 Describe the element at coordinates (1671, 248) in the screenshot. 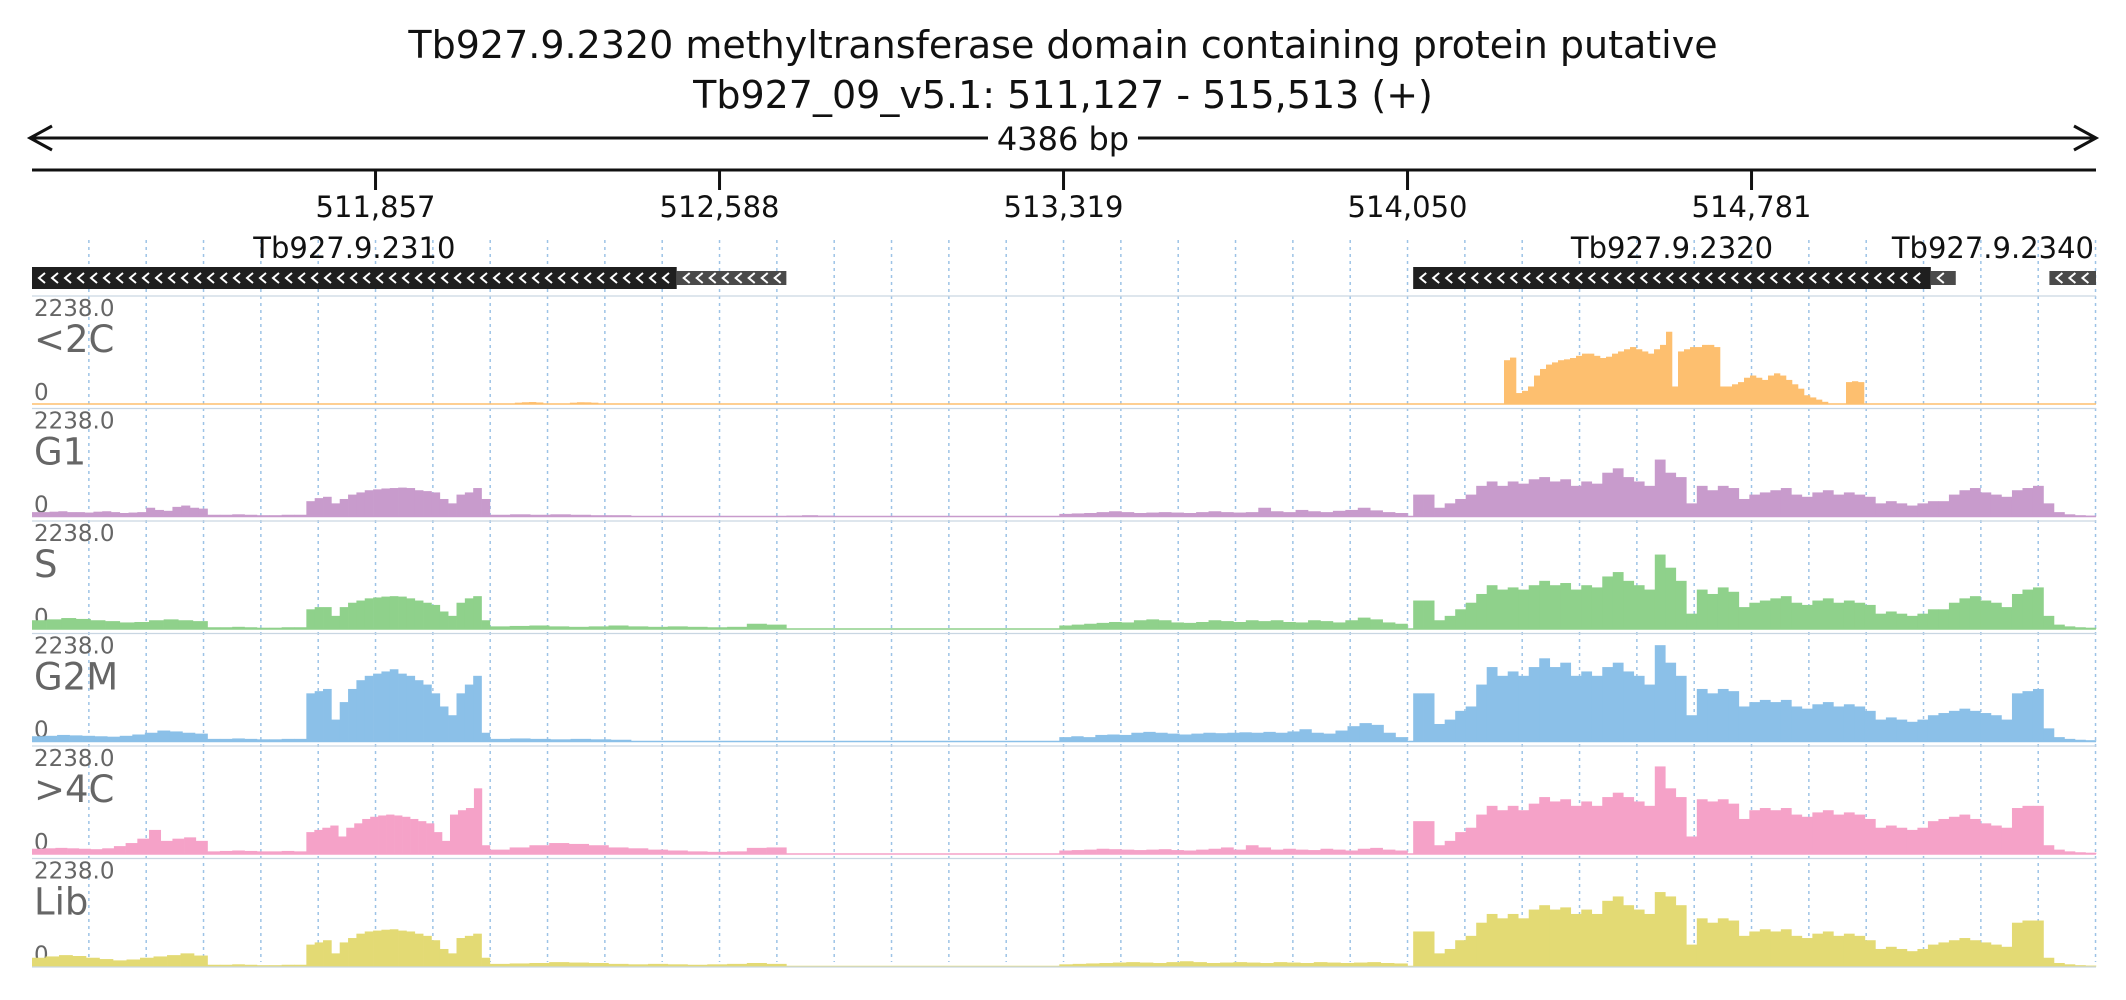

I see `gene-label: Tb927.9.2320` at that location.